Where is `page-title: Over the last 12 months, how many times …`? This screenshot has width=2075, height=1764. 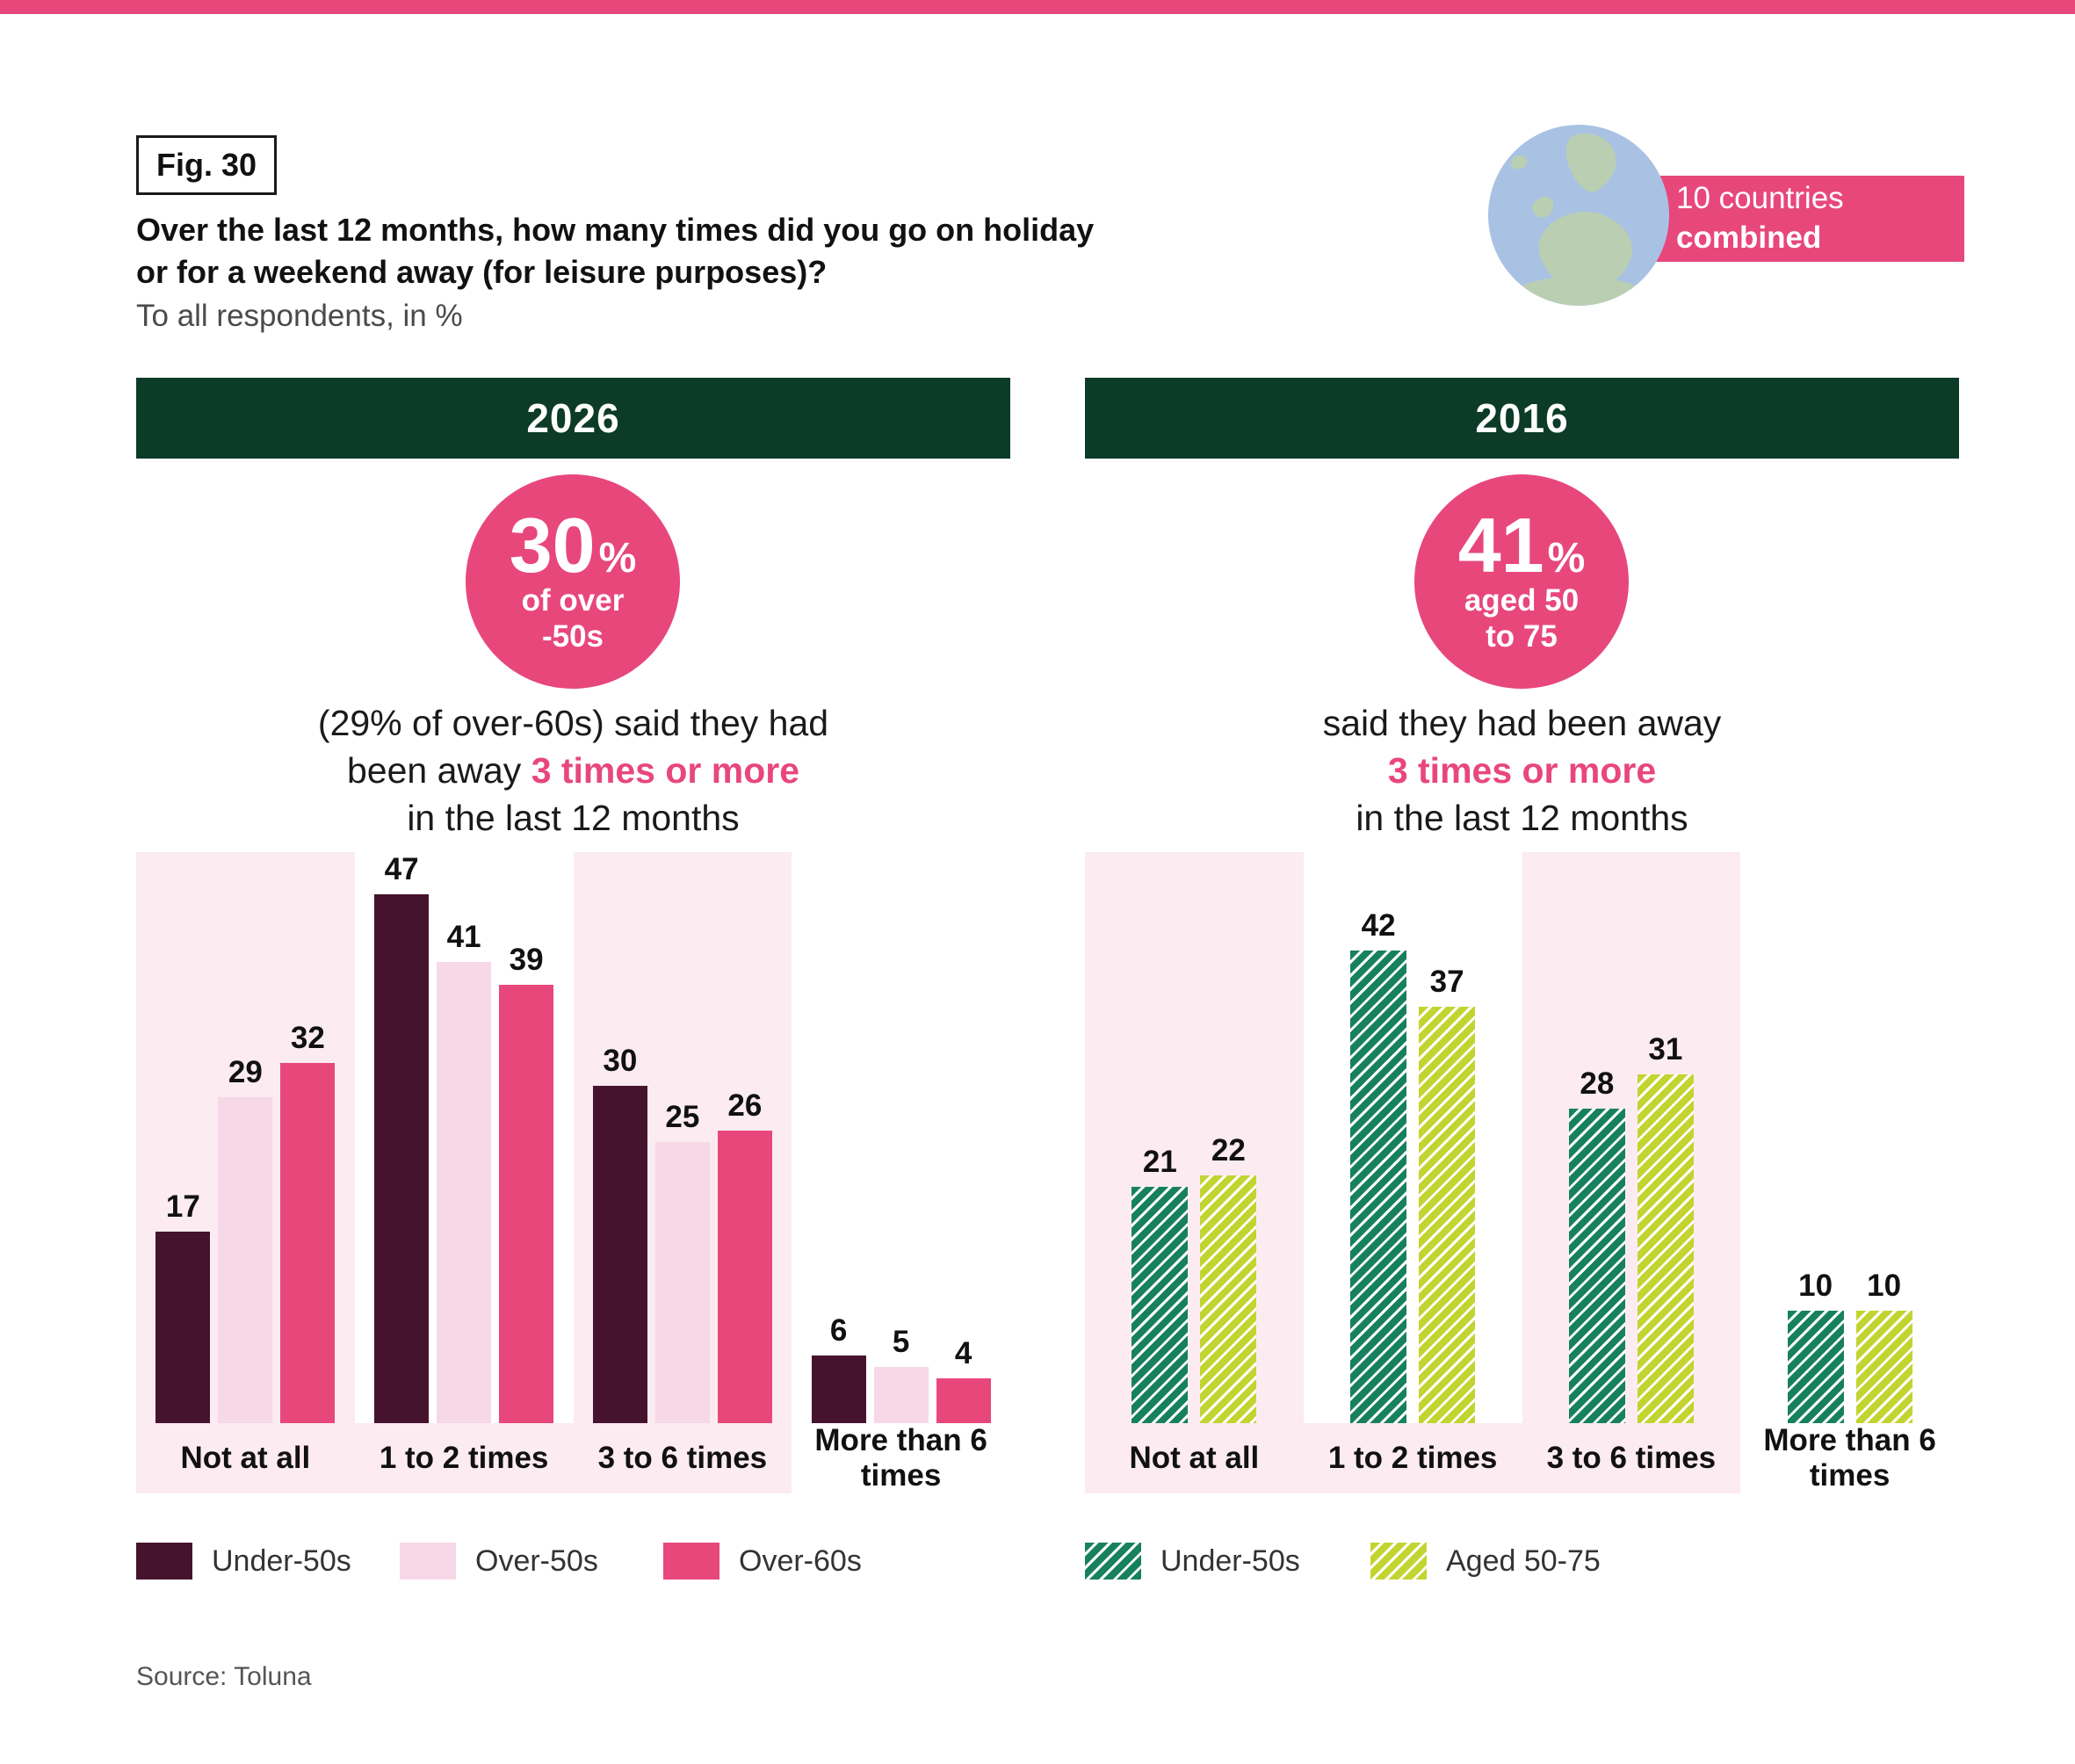
page-title: Over the last 12 months, how many times … is located at coordinates (615, 251).